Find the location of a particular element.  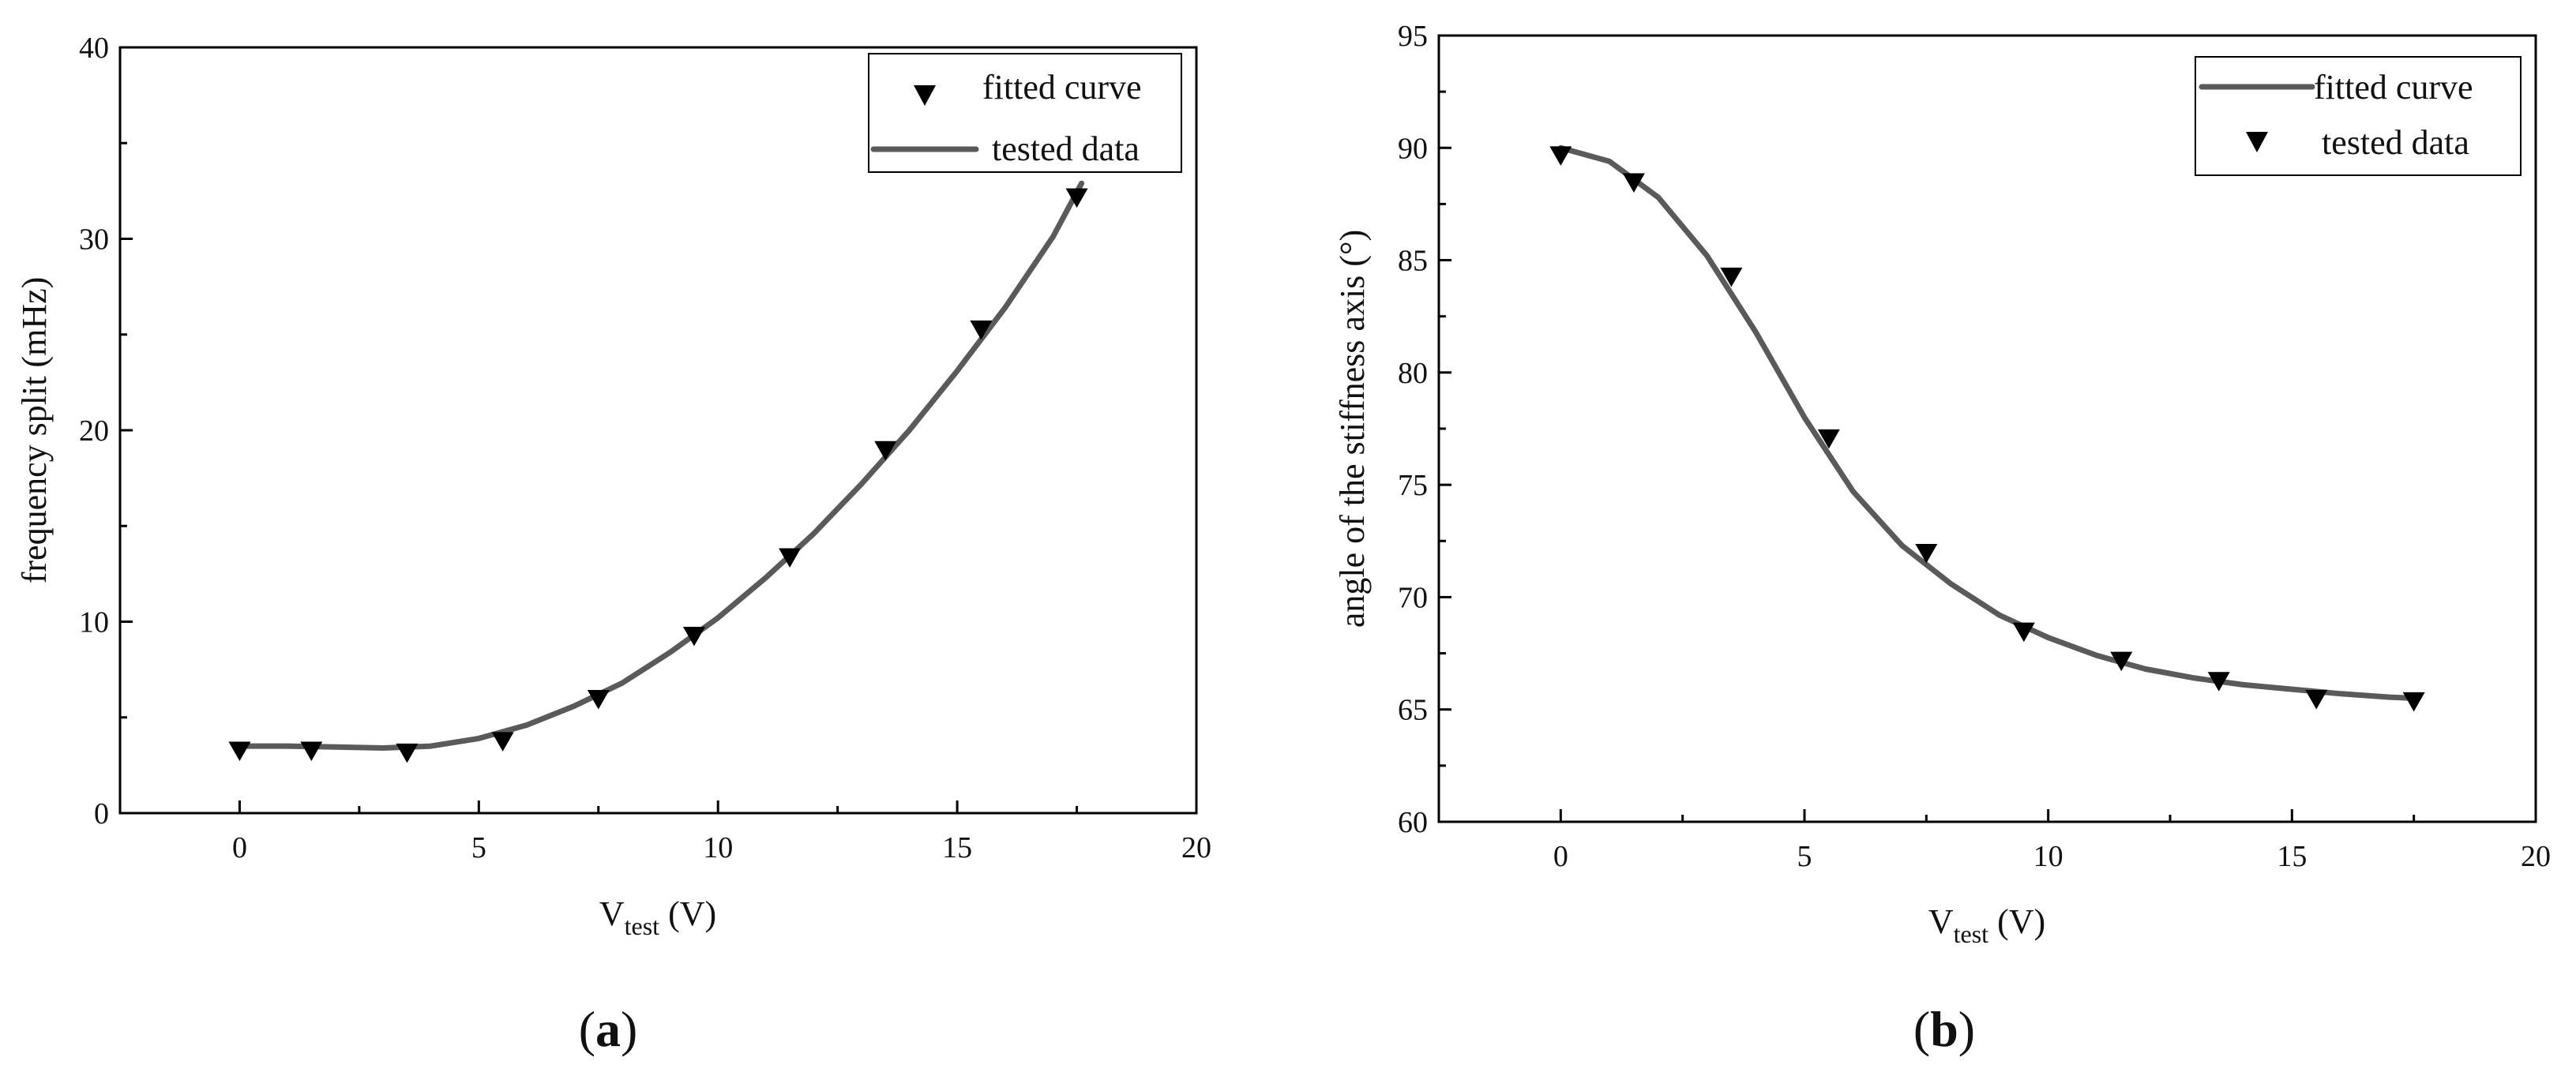

y-tick-label: 80 is located at coordinates (1413, 373).